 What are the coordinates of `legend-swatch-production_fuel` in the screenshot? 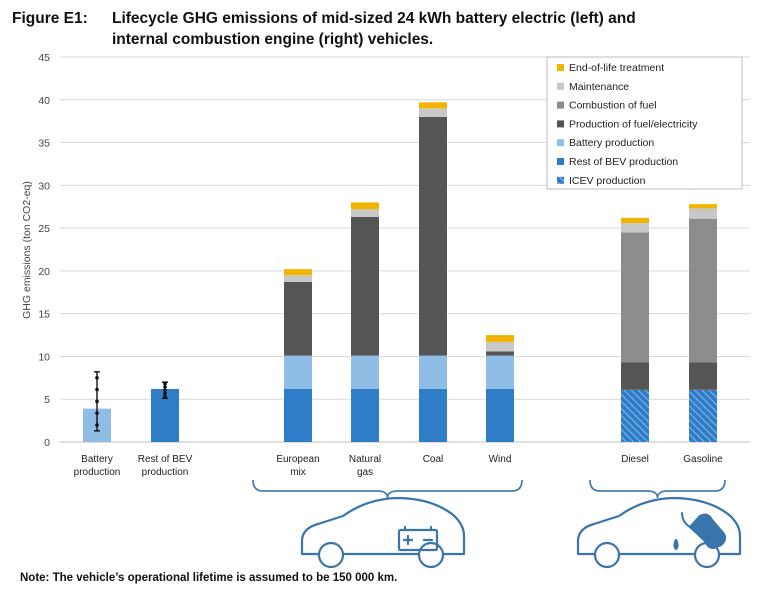 It's located at (560, 124).